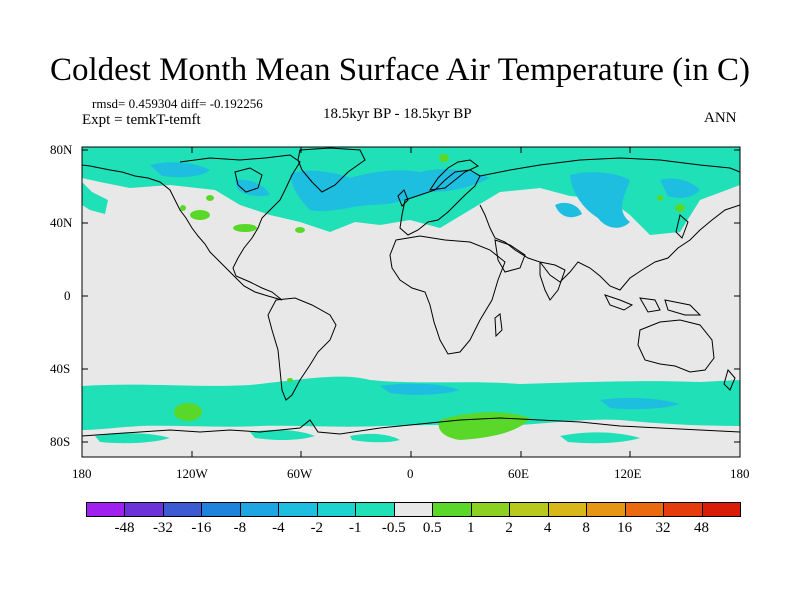 The width and height of the screenshot is (800, 600). I want to click on colorbar-label: -2, so click(317, 528).